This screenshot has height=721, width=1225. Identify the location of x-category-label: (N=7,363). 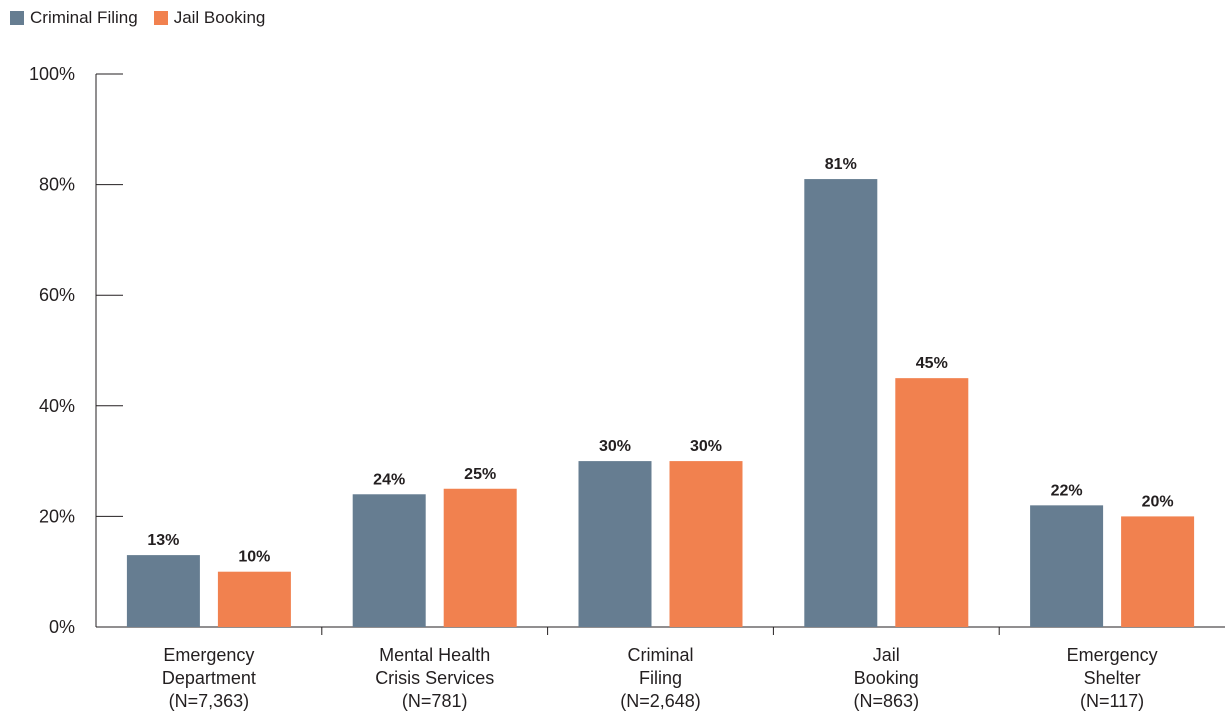
(209, 701).